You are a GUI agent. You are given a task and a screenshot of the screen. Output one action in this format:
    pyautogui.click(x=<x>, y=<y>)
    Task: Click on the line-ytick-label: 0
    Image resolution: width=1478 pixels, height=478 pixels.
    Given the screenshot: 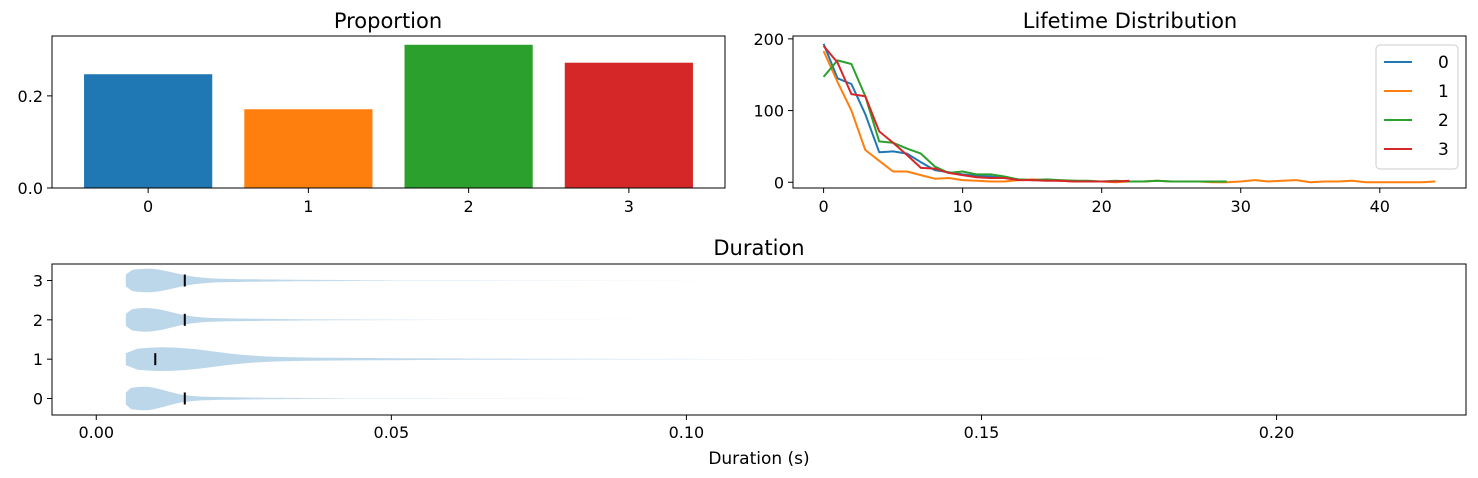 What is the action you would take?
    pyautogui.click(x=779, y=182)
    